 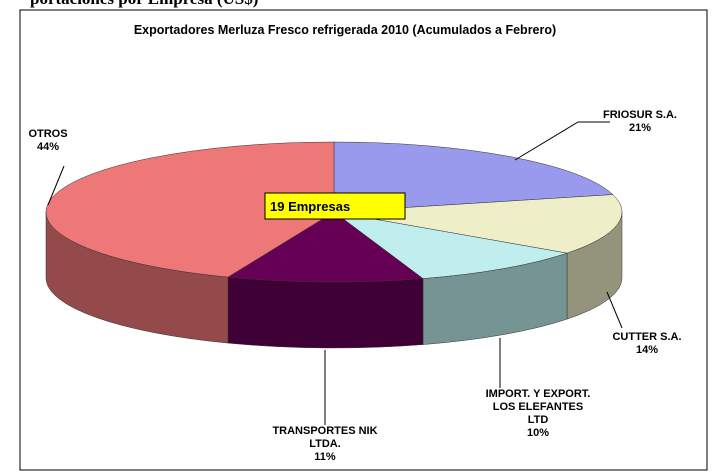 I want to click on slice-label-line: IMPORT. Y EXPORT., so click(x=538, y=394).